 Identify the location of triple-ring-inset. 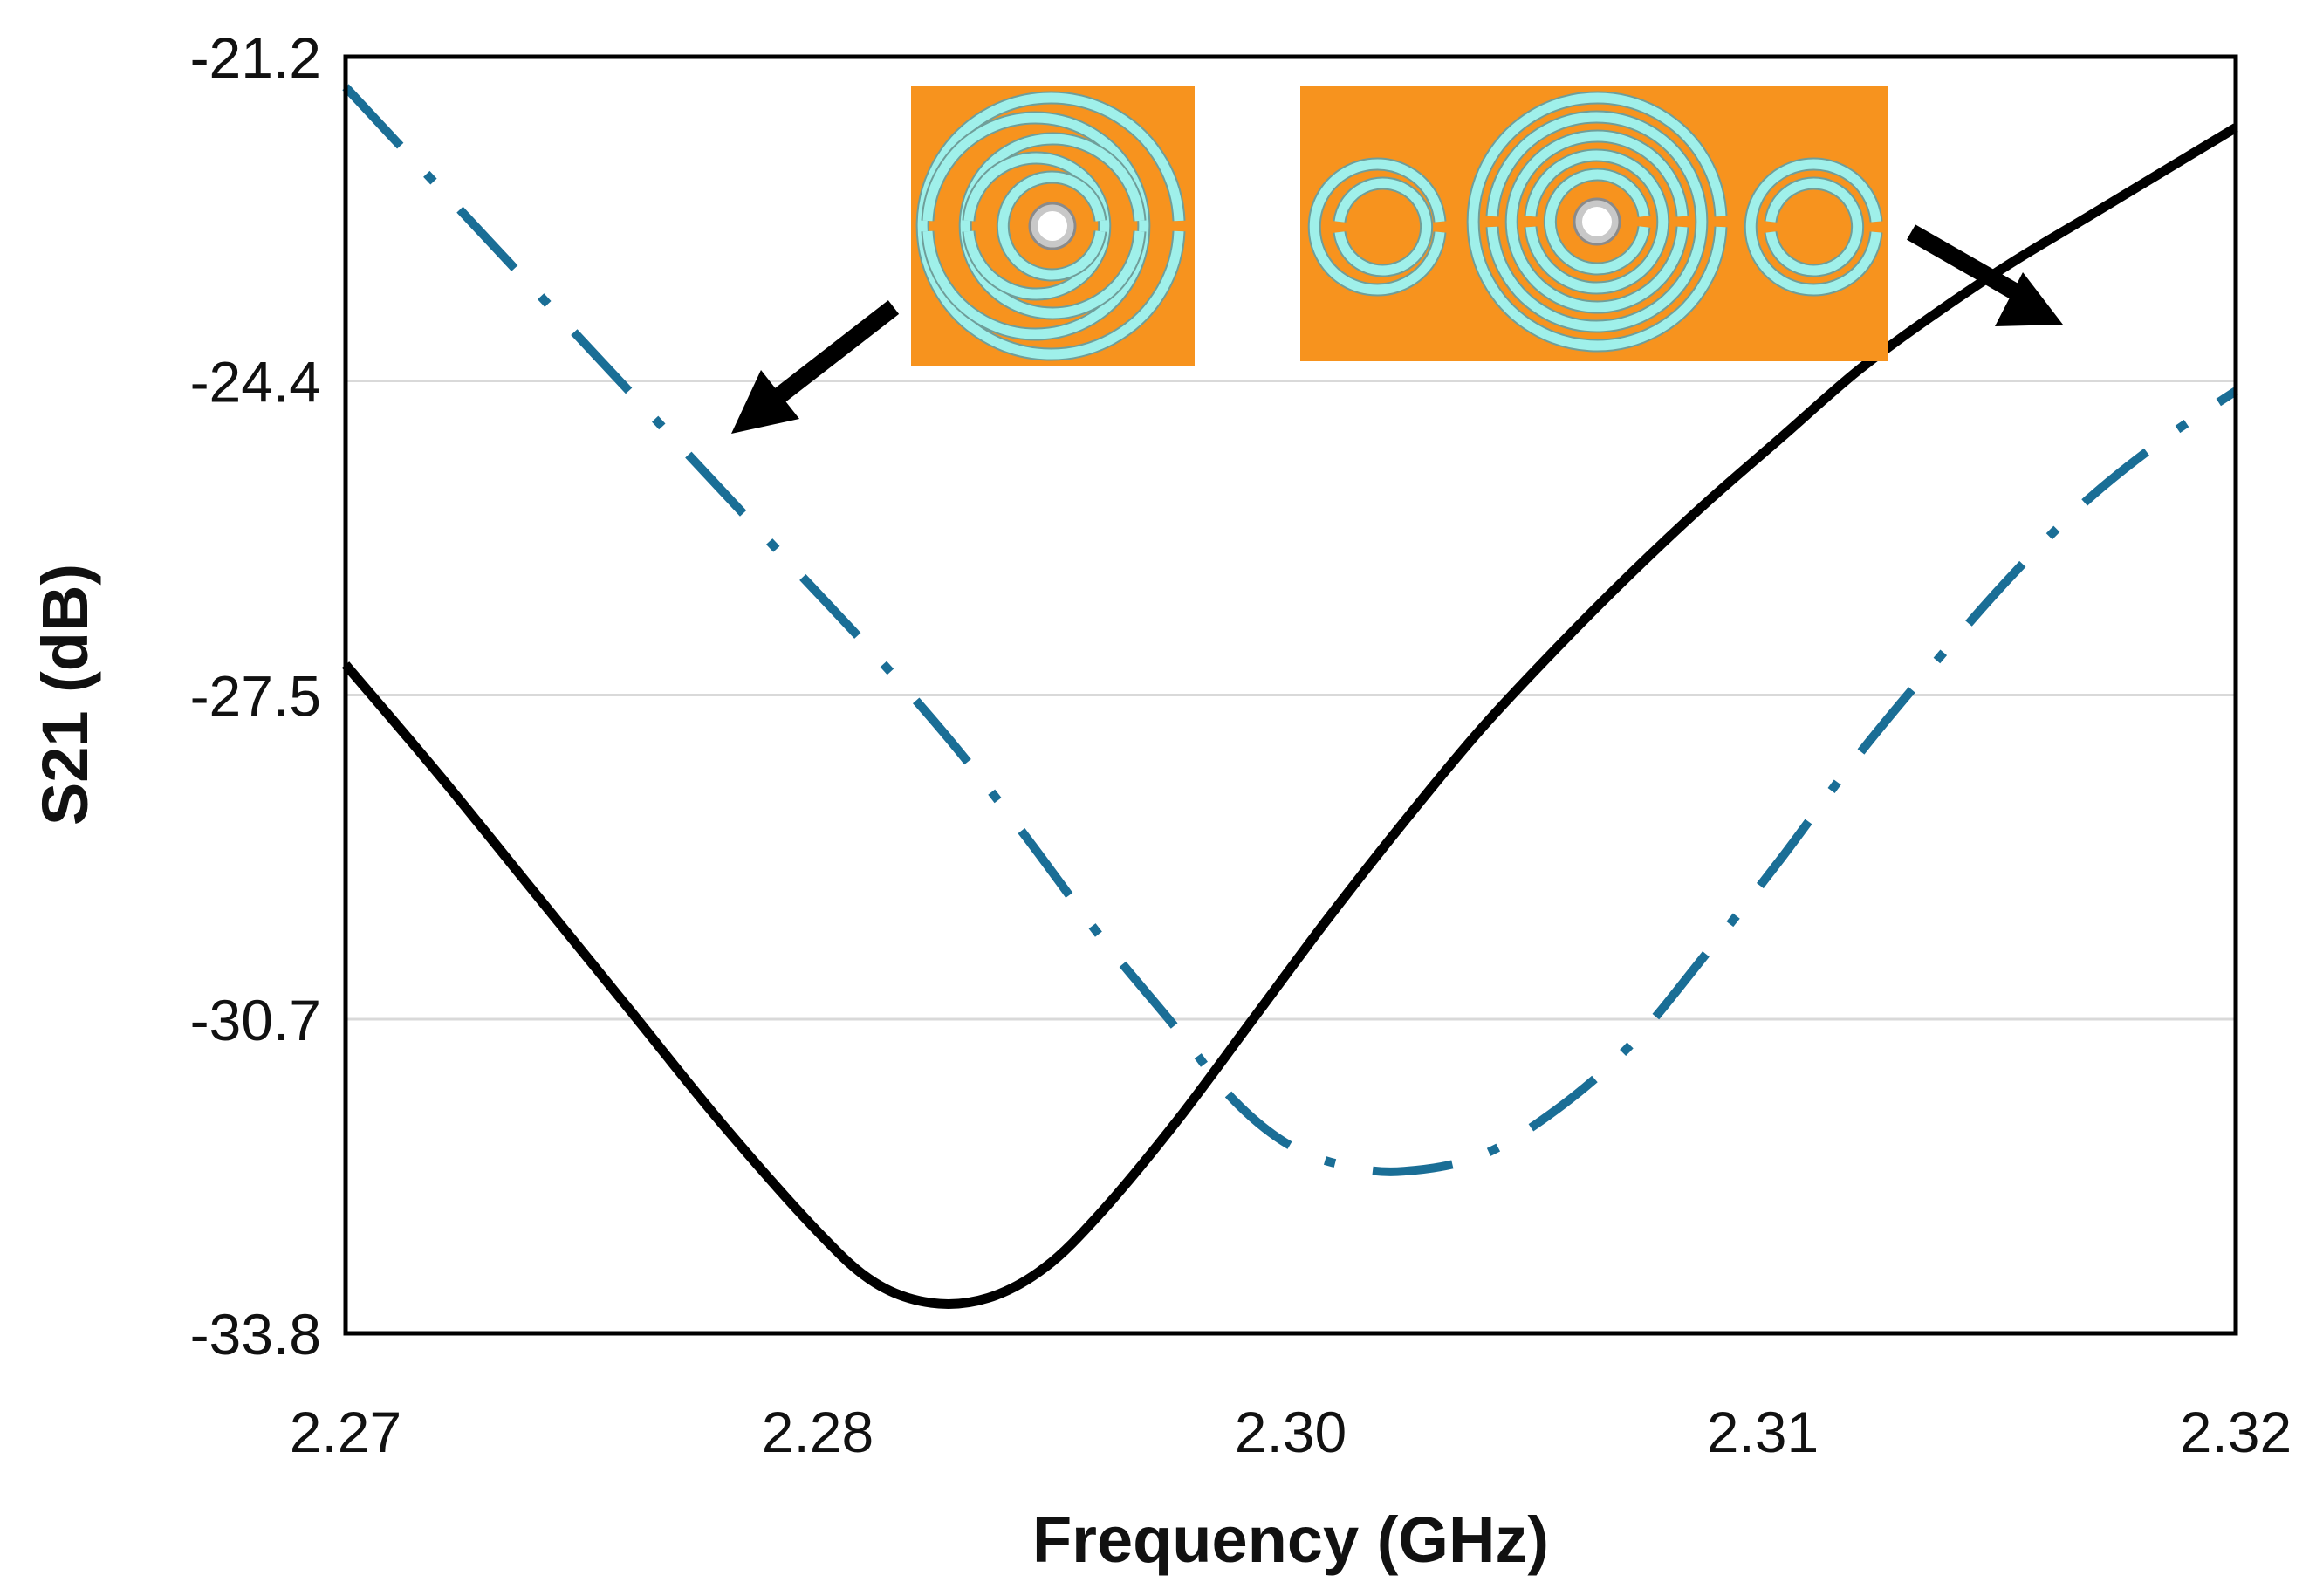
(1594, 224).